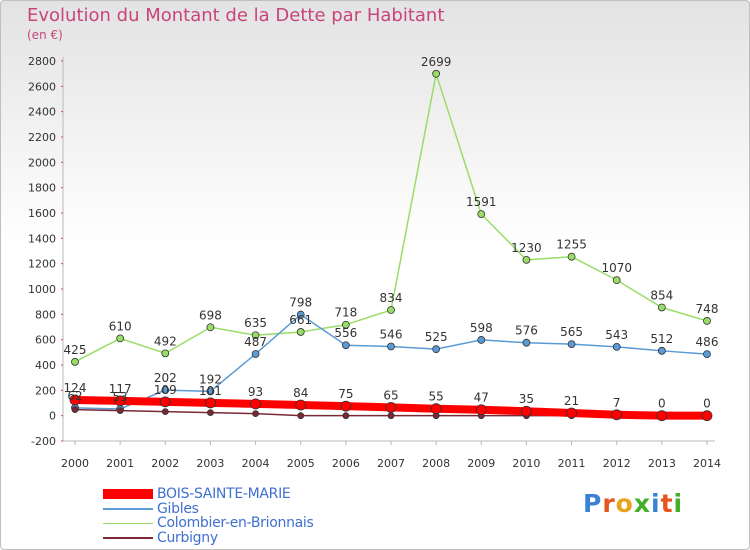 The image size is (750, 550). What do you see at coordinates (526, 331) in the screenshot?
I see `data-label: 576` at bounding box center [526, 331].